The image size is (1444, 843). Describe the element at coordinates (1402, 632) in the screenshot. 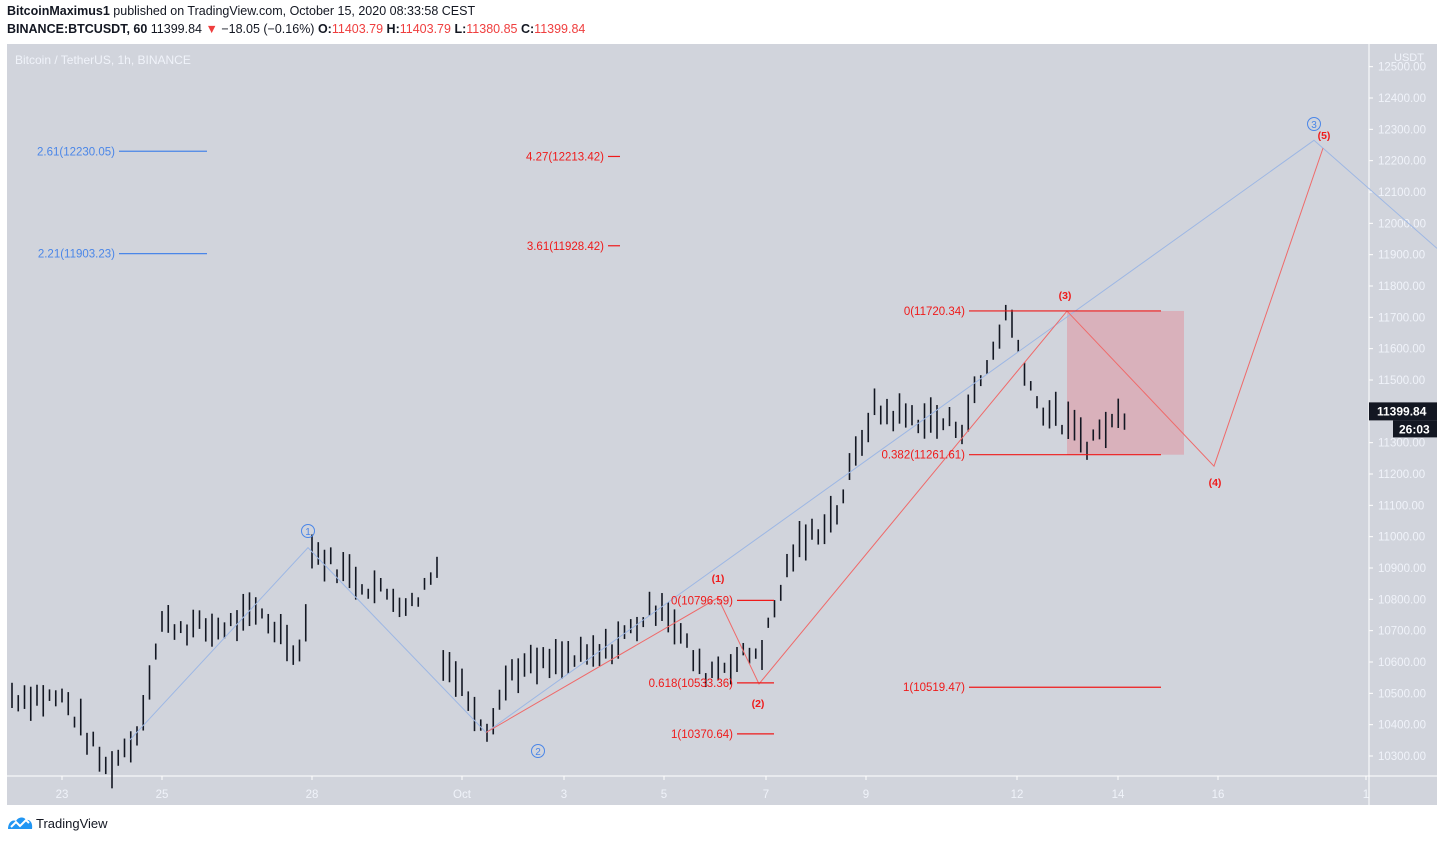

I see `price-tick-label: 10700.00` at that location.